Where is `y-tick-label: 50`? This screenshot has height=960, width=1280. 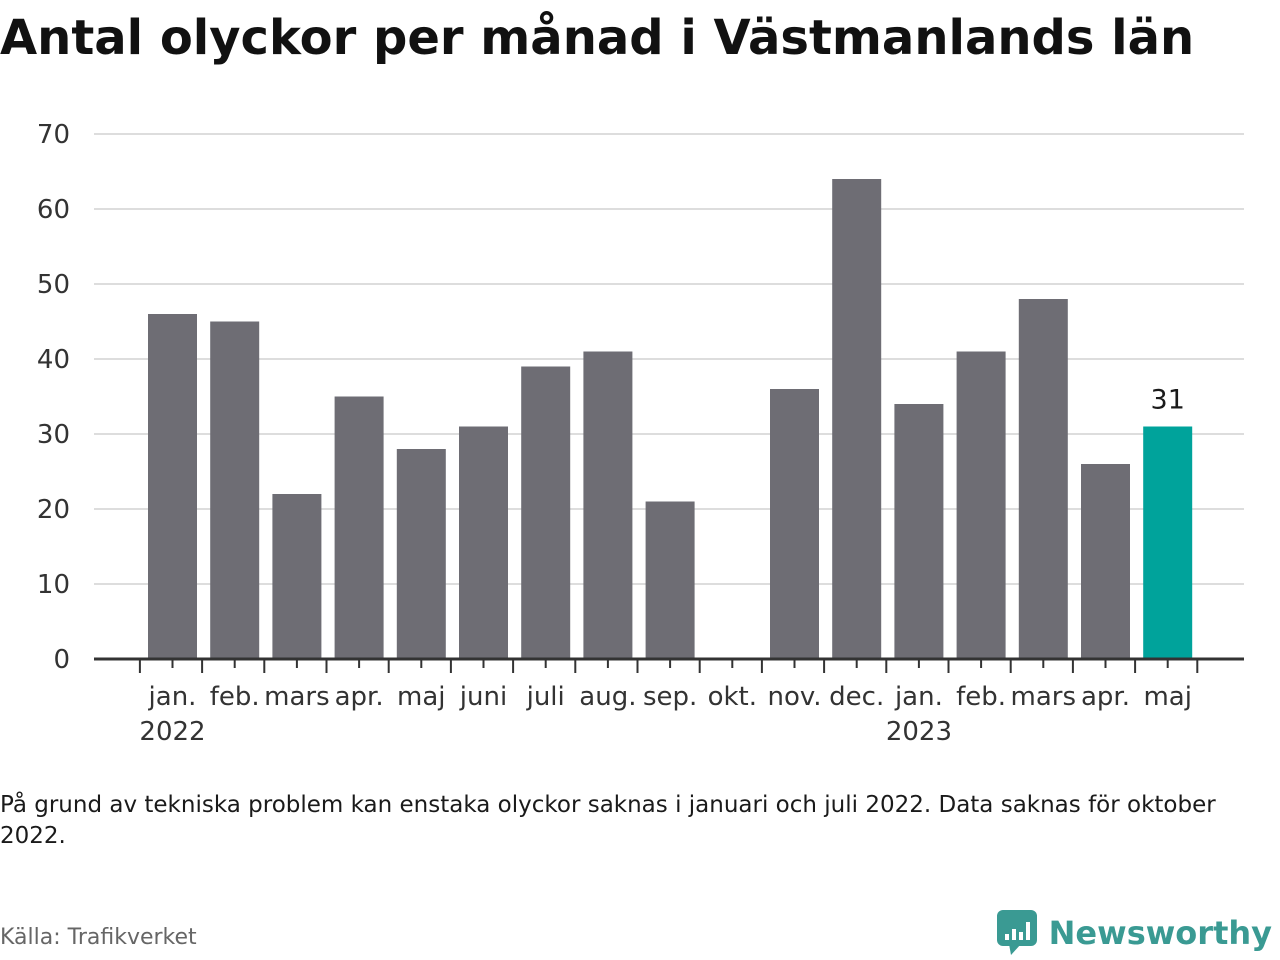
y-tick-label: 50 is located at coordinates (53, 285).